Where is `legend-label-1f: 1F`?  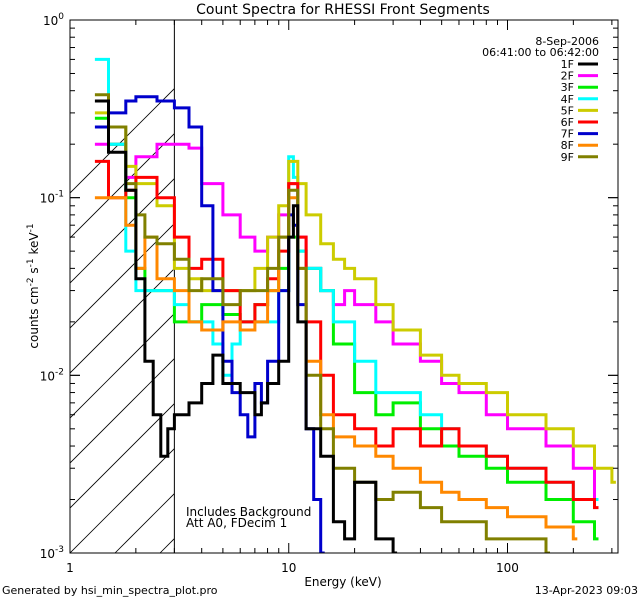 legend-label-1f: 1F is located at coordinates (567, 64).